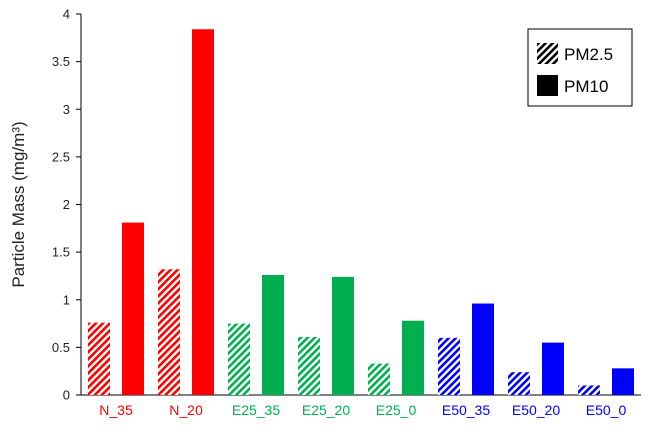 The width and height of the screenshot is (645, 427). I want to click on legend-label: PM2.5, so click(588, 54).